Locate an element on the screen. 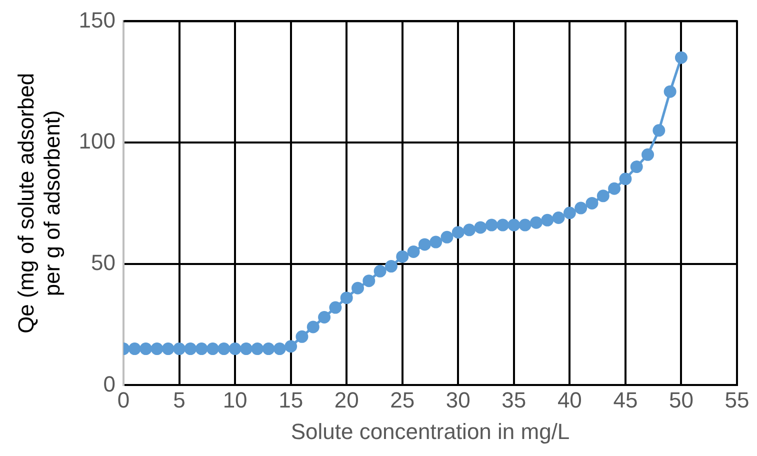  y-tick-label: 150 is located at coordinates (97, 19).